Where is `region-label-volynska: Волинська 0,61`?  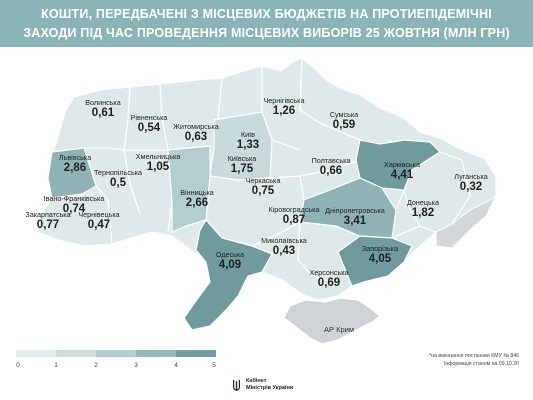 region-label-volynska: Волинська 0,61 is located at coordinates (103, 109).